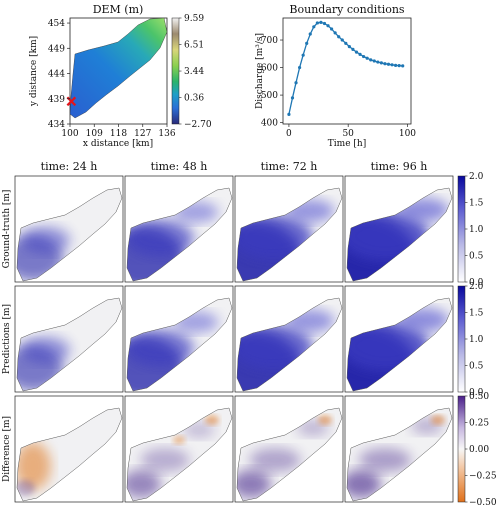  I want to click on discharge-line, so click(345, 68).